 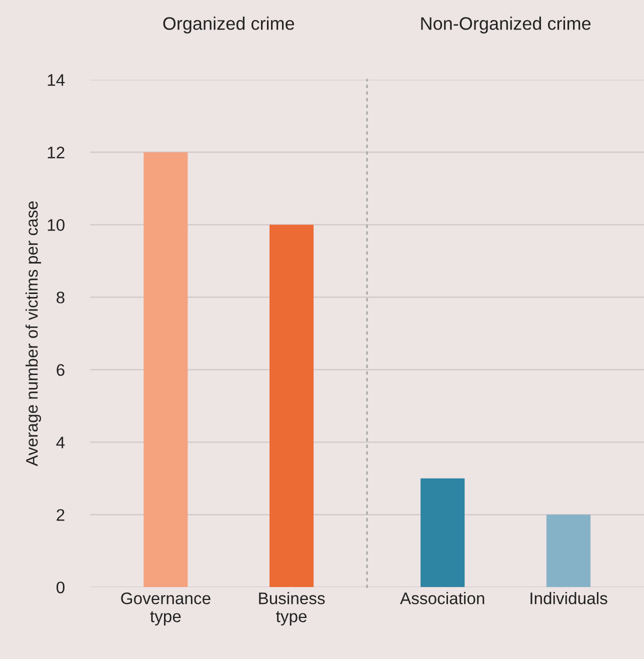 I want to click on y-tick-label: 0, so click(x=60, y=588).